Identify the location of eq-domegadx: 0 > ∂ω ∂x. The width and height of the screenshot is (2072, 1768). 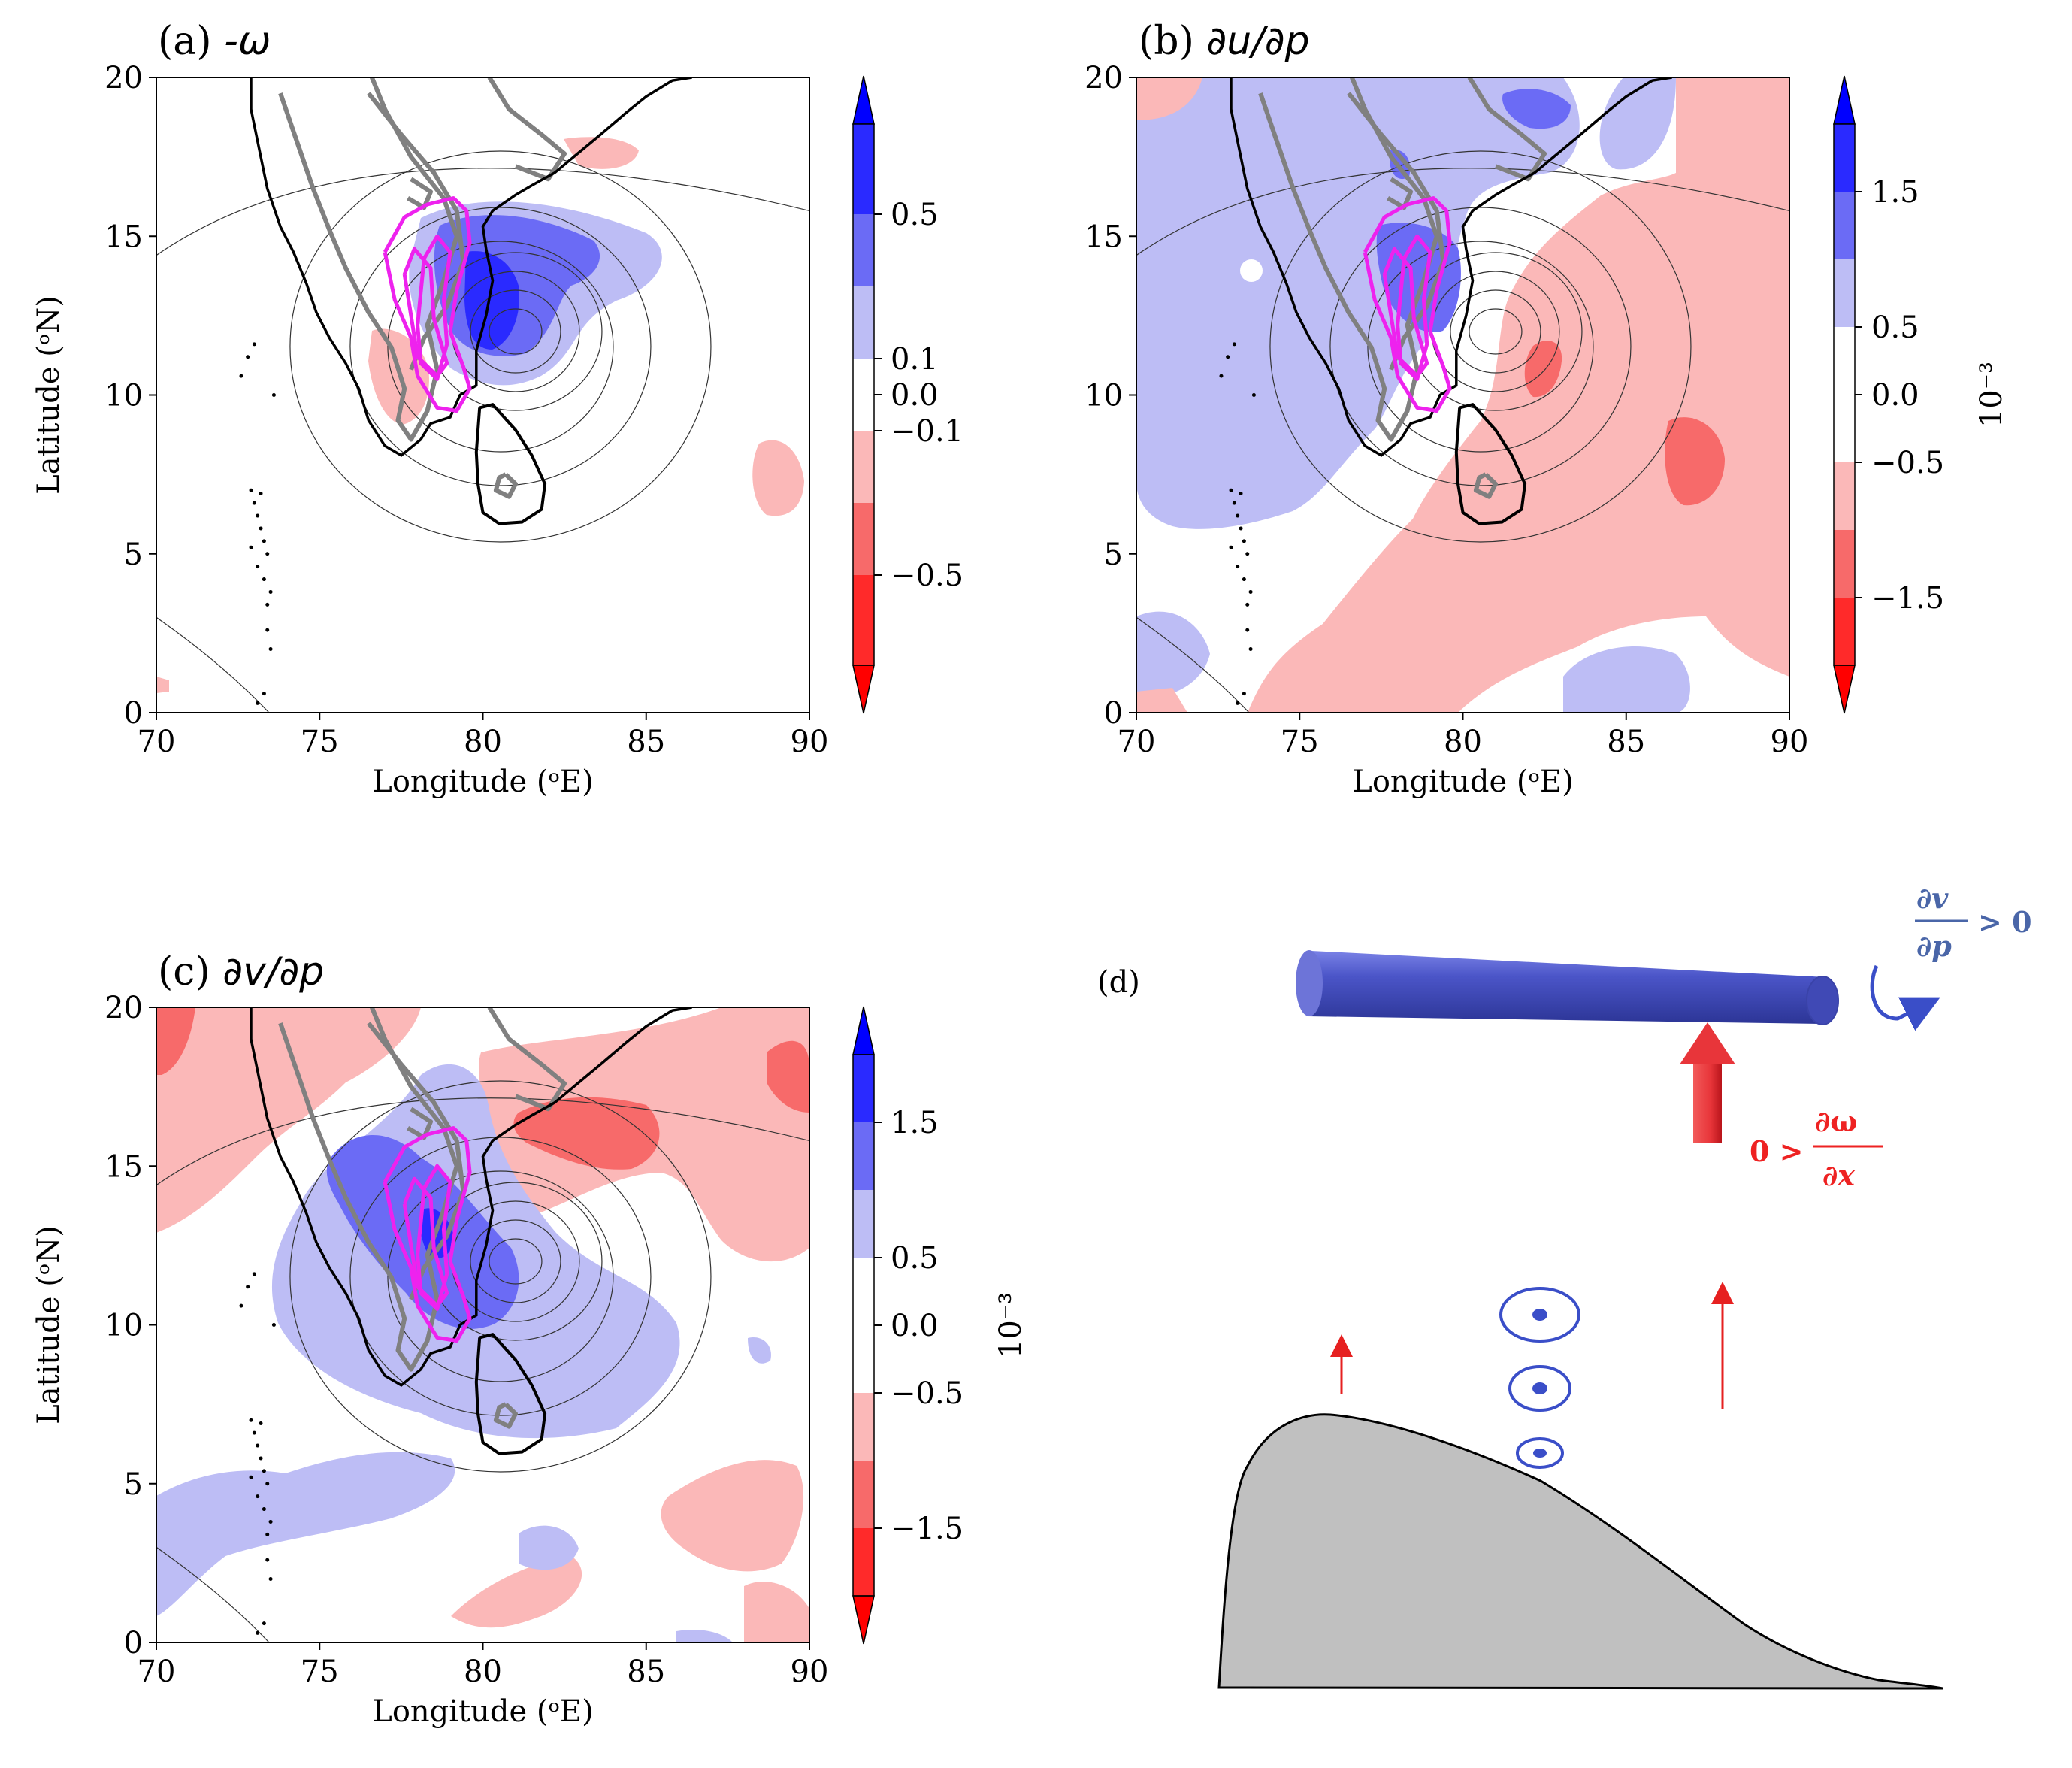
(1816, 1148).